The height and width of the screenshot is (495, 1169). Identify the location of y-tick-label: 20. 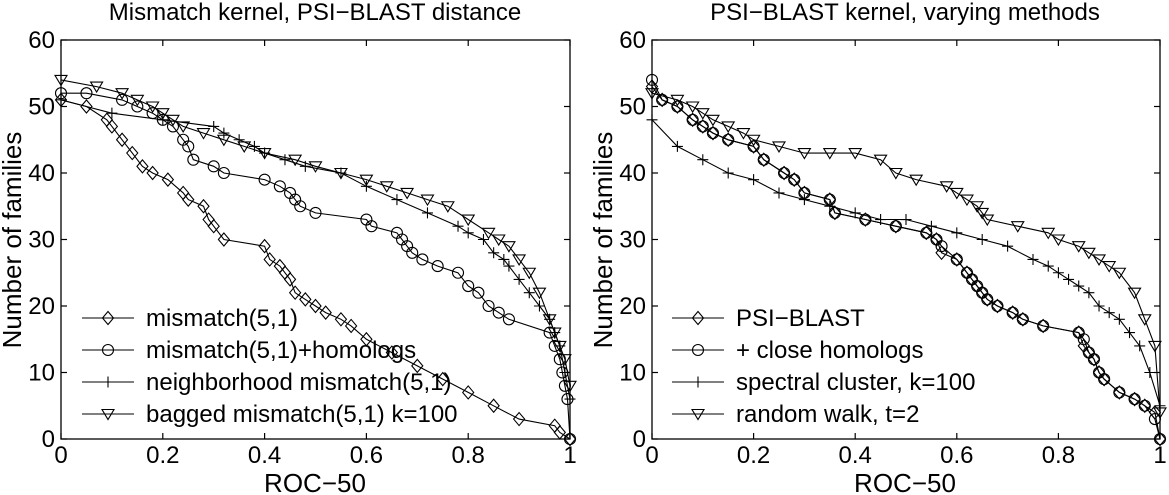
(632, 306).